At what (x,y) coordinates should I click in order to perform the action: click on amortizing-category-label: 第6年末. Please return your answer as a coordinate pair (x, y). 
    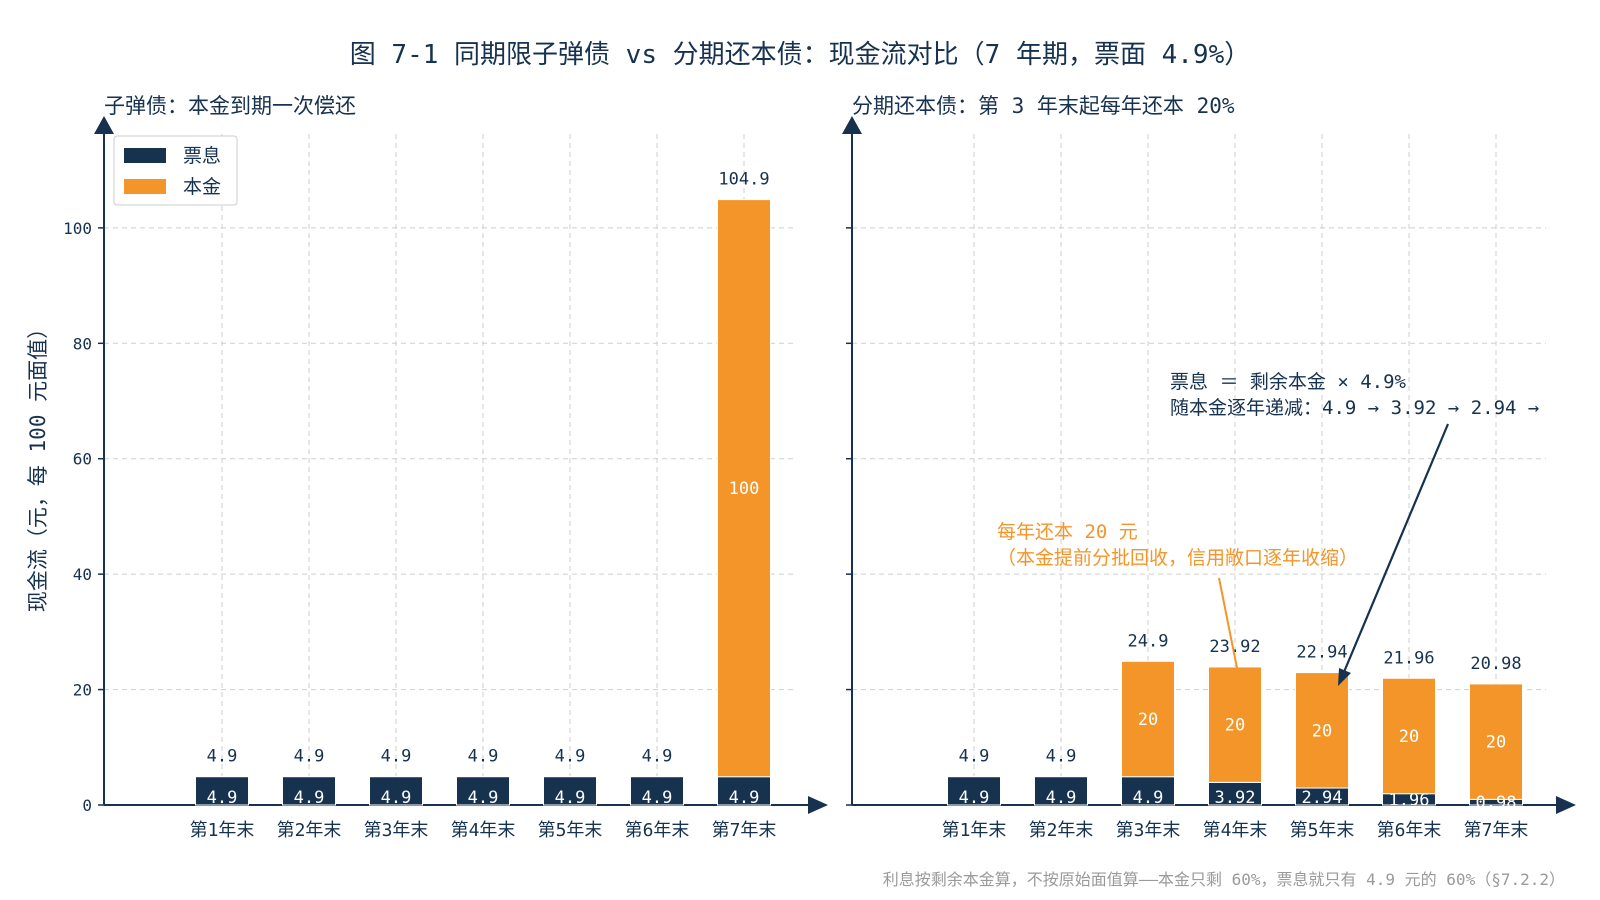
    Looking at the image, I should click on (1409, 830).